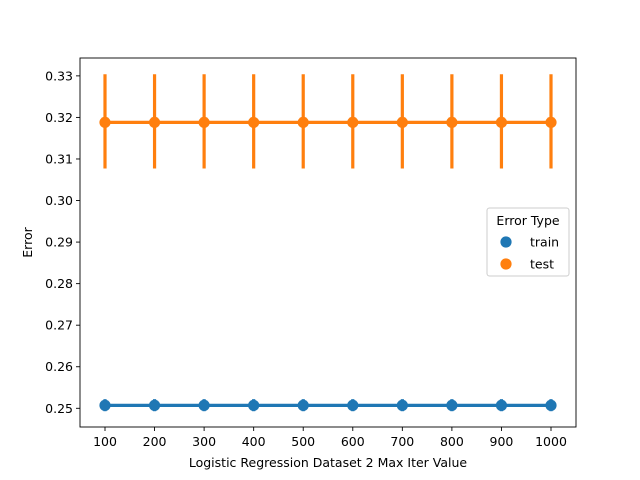  I want to click on legend-label-test: test, so click(542, 264).